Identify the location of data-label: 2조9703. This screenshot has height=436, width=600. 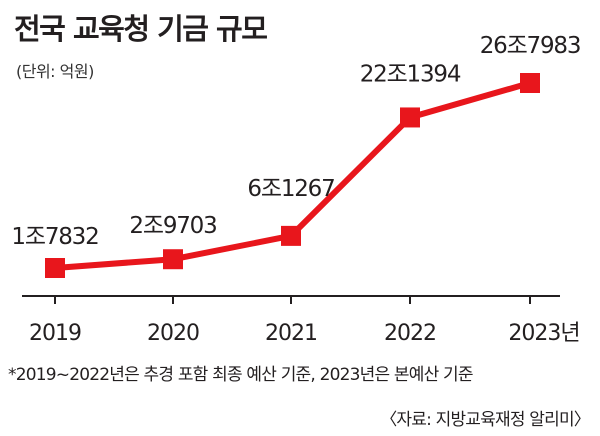
(172, 226).